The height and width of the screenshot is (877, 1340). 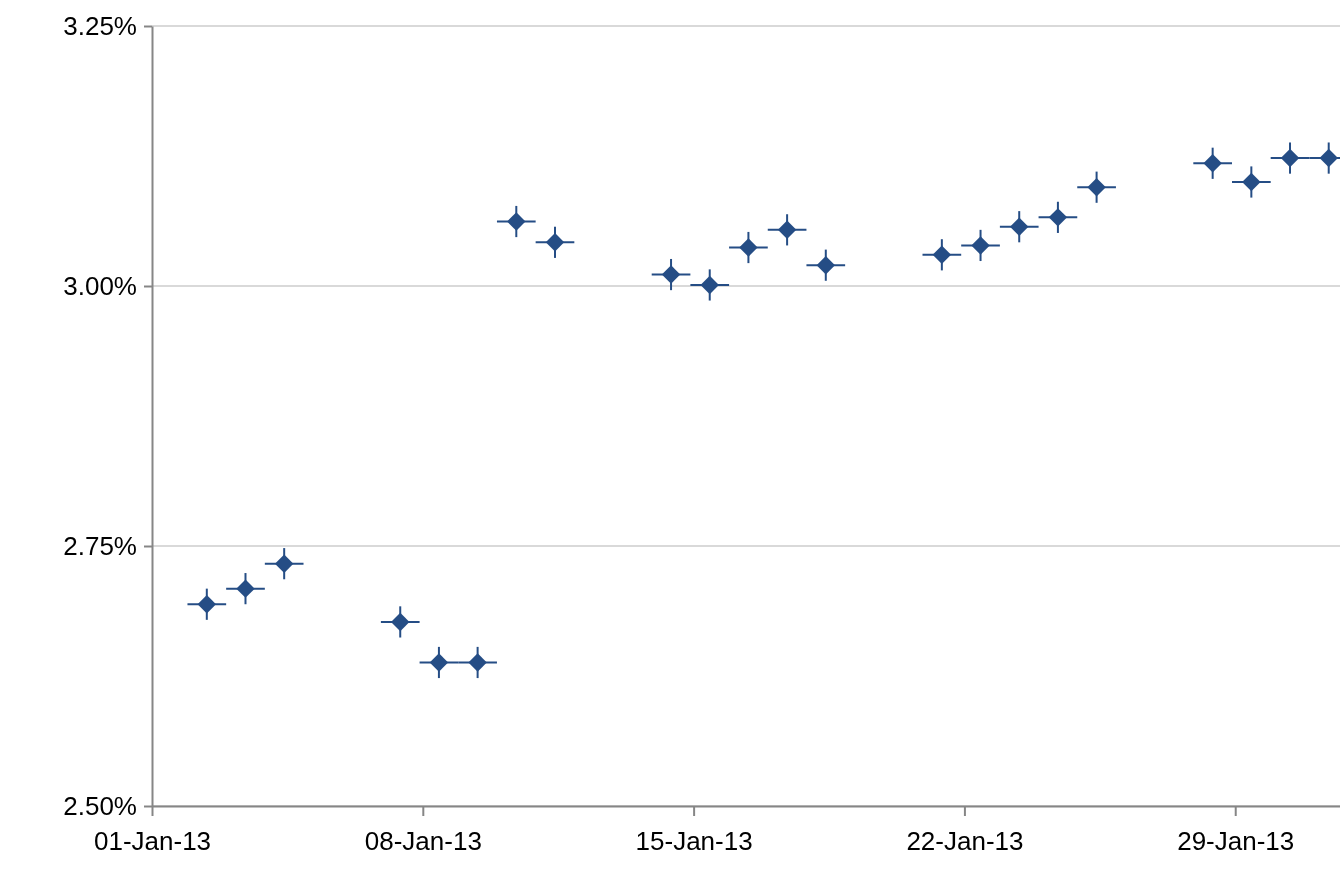 What do you see at coordinates (100, 805) in the screenshot?
I see `y-tick-label: 2.50%` at bounding box center [100, 805].